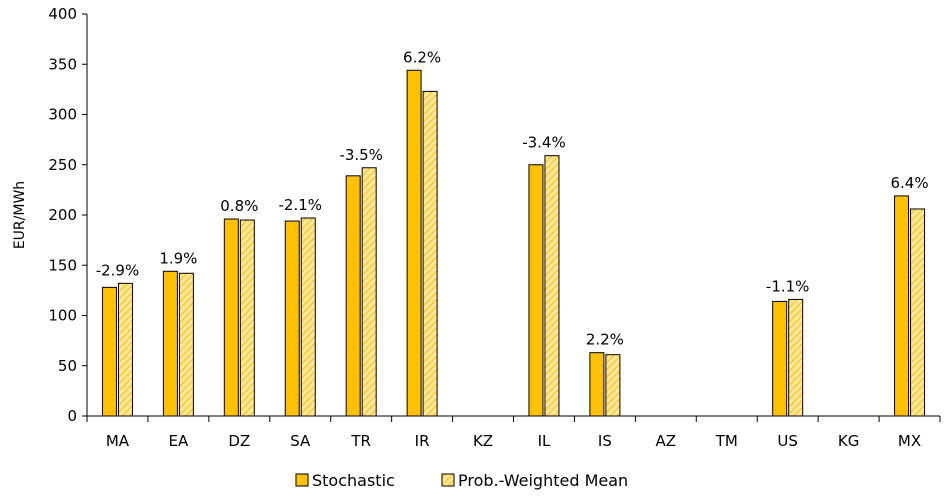 This screenshot has height=502, width=948. Describe the element at coordinates (62, 215) in the screenshot. I see `y-tick-label: 200` at that location.